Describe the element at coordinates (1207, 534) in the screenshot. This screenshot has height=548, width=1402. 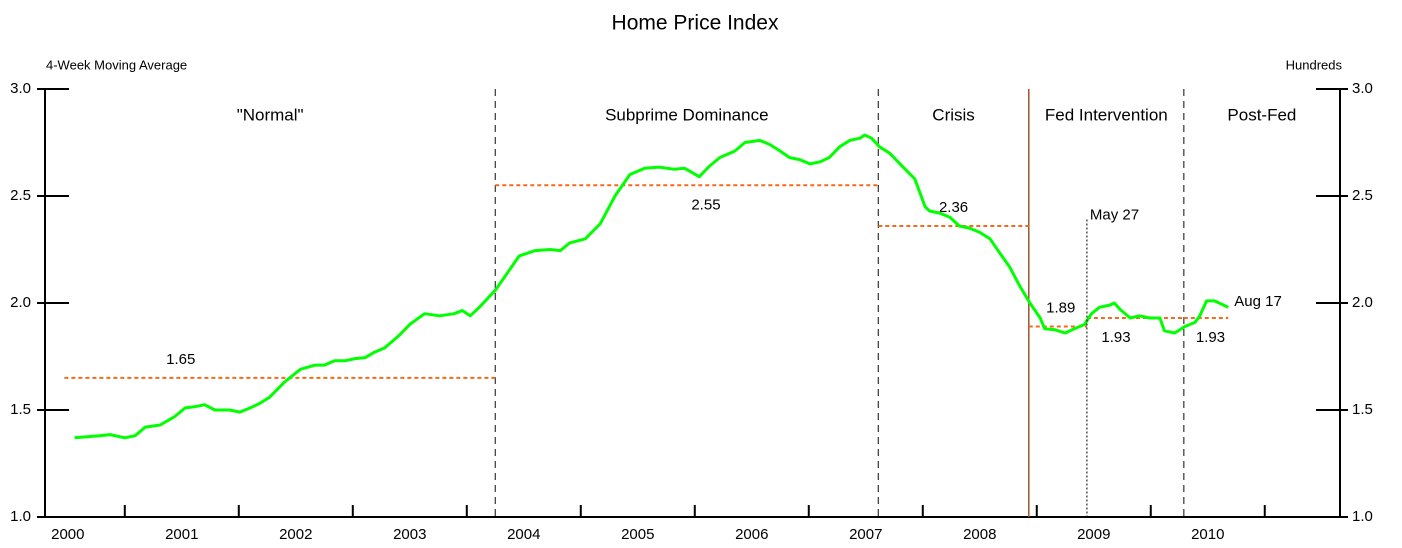
I see `x-tick-label: 2010` at that location.